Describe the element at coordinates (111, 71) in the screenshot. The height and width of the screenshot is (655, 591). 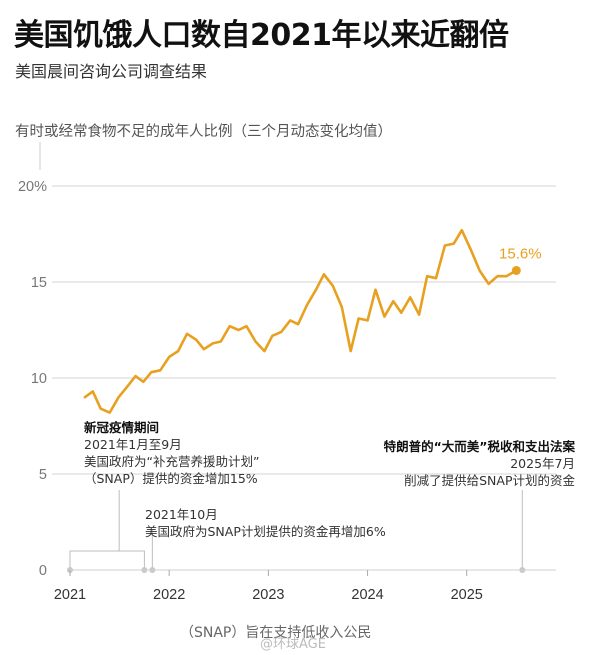
I see `page-subtitle: 美国晨间咨询公司调查结果` at that location.